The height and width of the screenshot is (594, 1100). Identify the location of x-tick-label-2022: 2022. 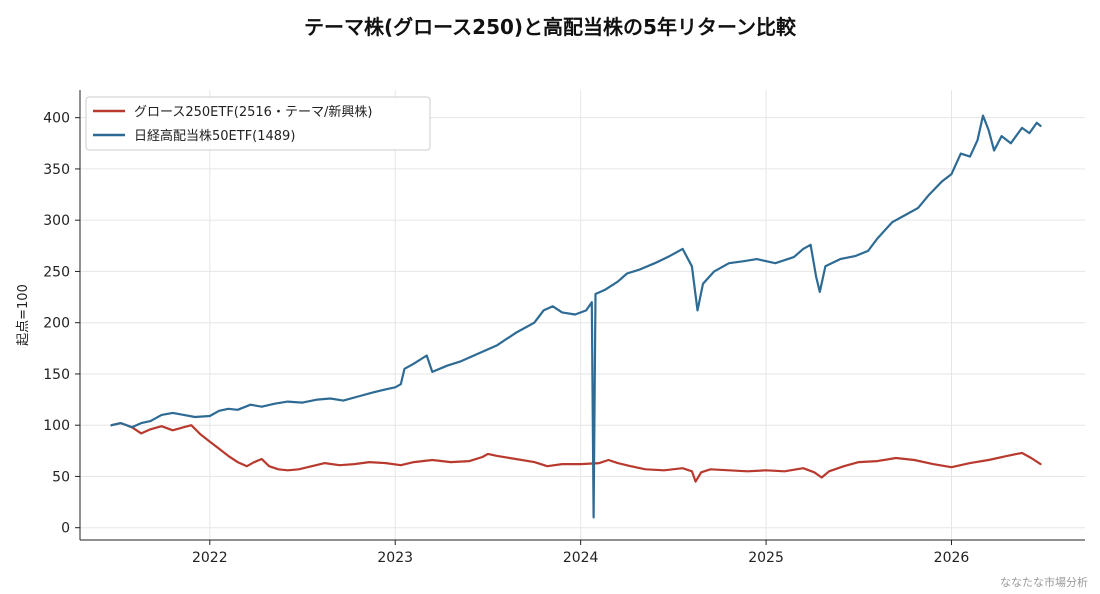
(210, 558).